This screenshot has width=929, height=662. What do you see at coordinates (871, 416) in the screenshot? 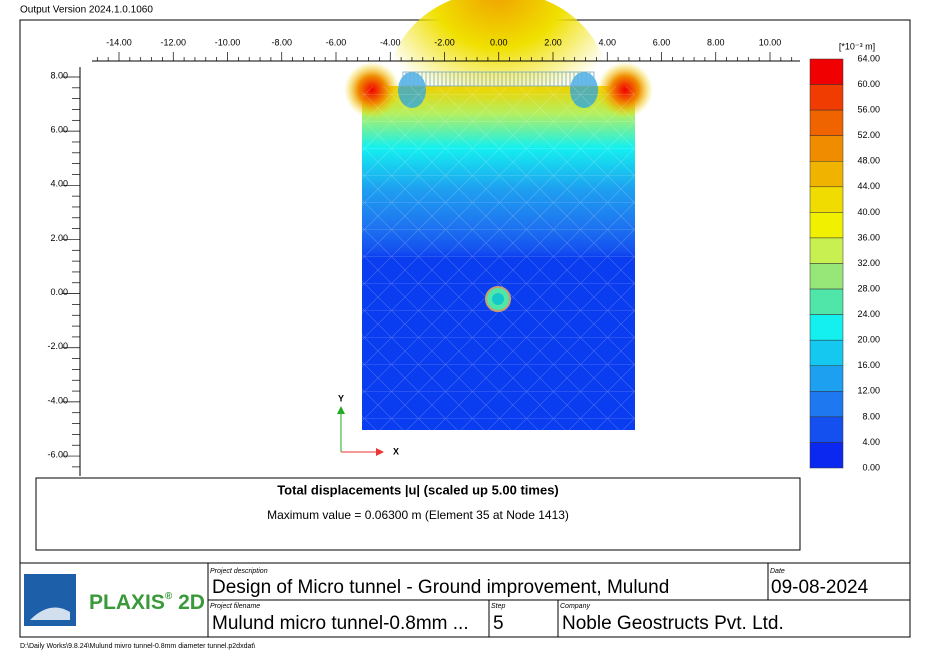
I see `legend-label: 8.00` at bounding box center [871, 416].